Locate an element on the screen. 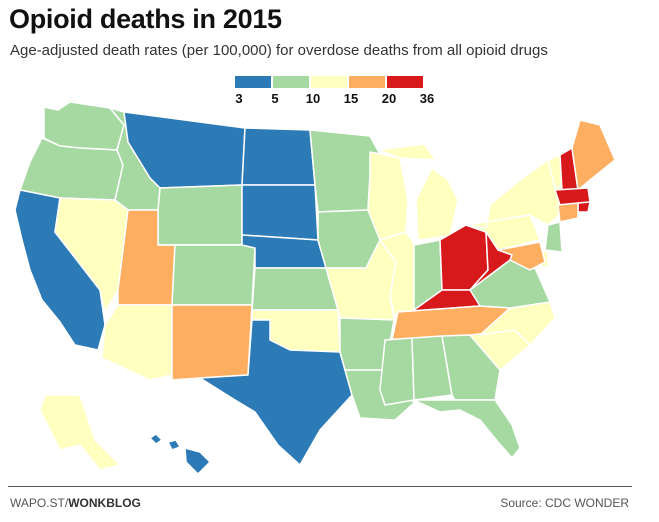 The width and height of the screenshot is (659, 522). footer-divider is located at coordinates (320, 486).